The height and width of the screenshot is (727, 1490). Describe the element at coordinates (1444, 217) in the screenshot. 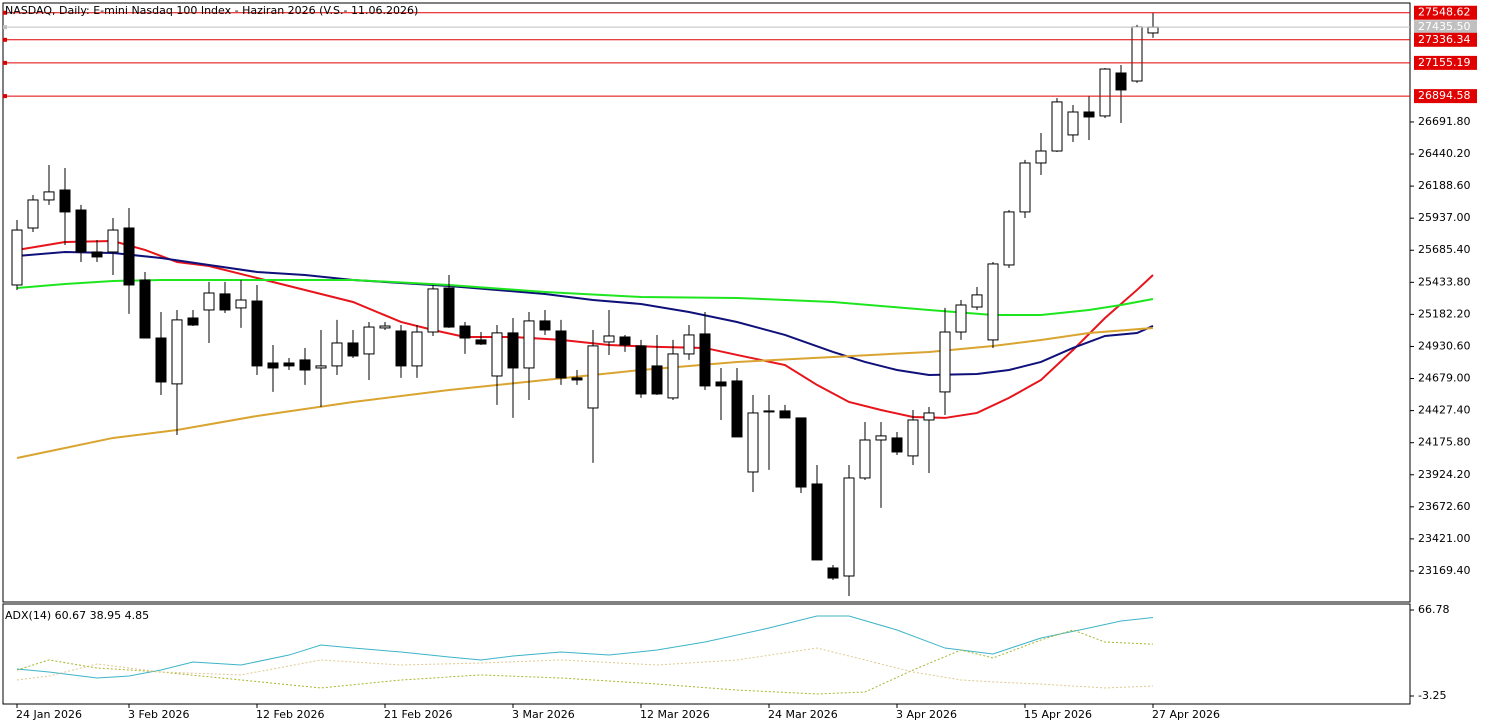

I see `y-tick-label: 25937.00` at that location.